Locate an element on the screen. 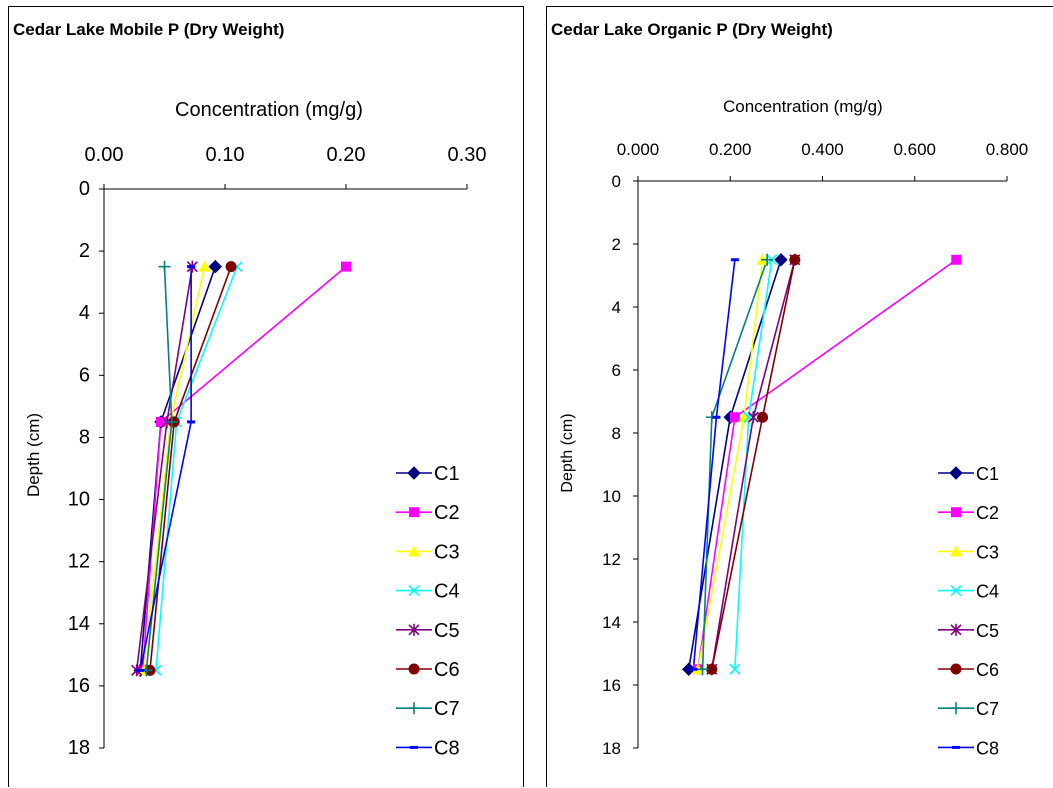 The height and width of the screenshot is (788, 1053). series-line-c4 is located at coordinates (196, 468).